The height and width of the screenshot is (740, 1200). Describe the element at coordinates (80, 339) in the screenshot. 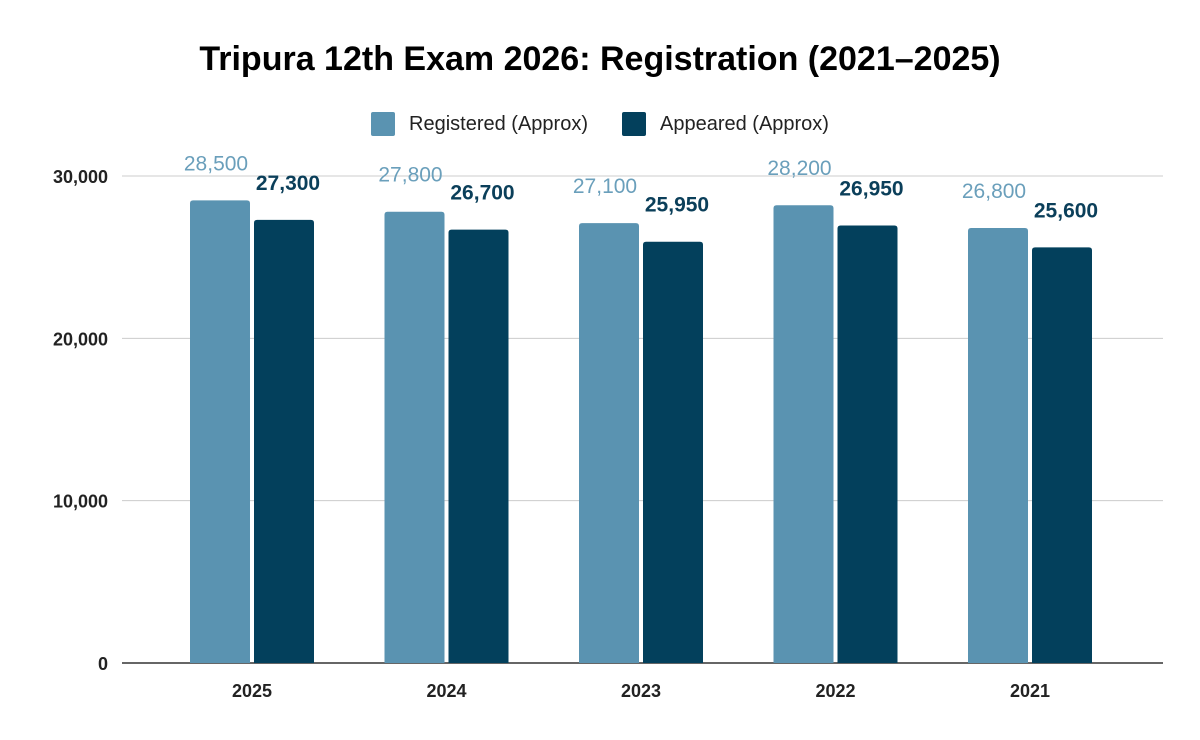

I see `y-tick-label: 20,000` at that location.